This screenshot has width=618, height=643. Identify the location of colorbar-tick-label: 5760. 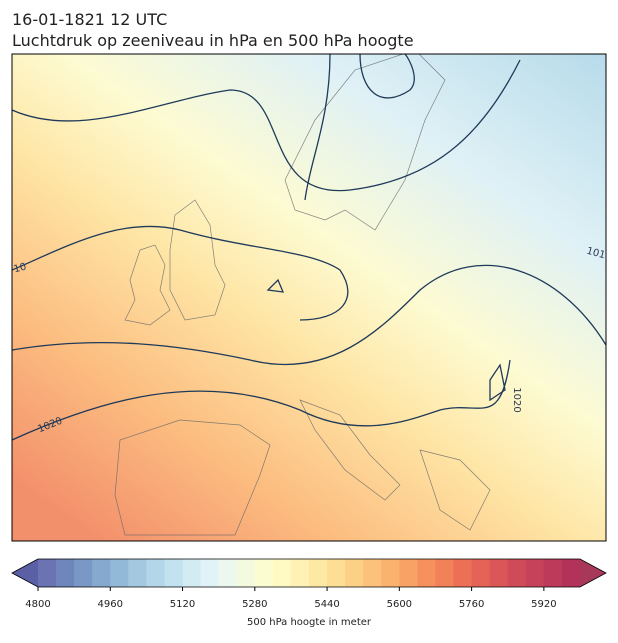
(471, 604).